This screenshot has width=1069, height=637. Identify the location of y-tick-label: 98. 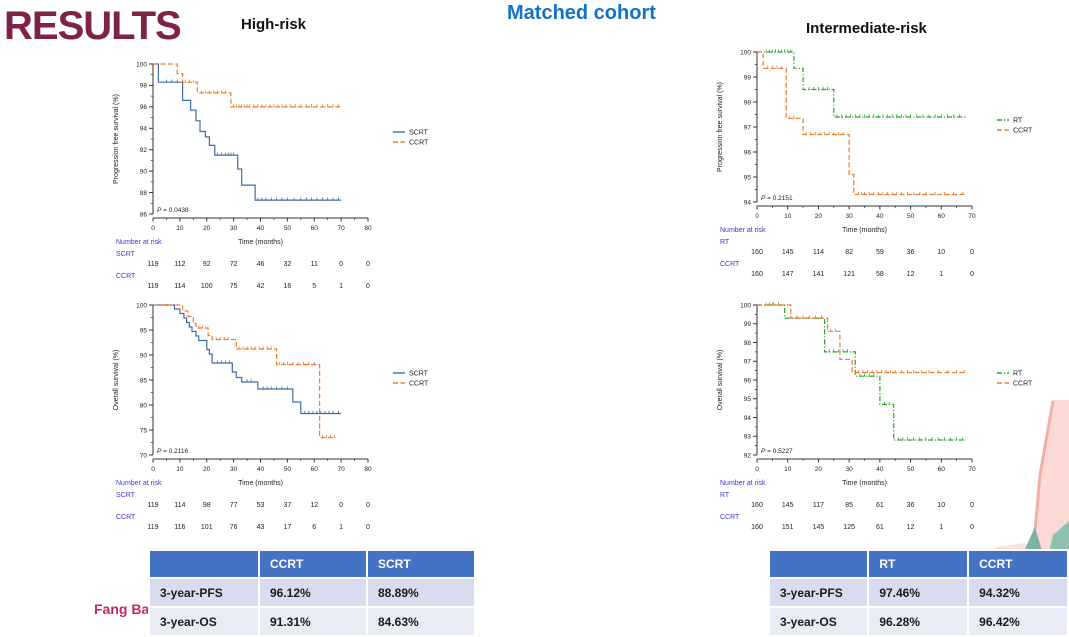
(748, 102).